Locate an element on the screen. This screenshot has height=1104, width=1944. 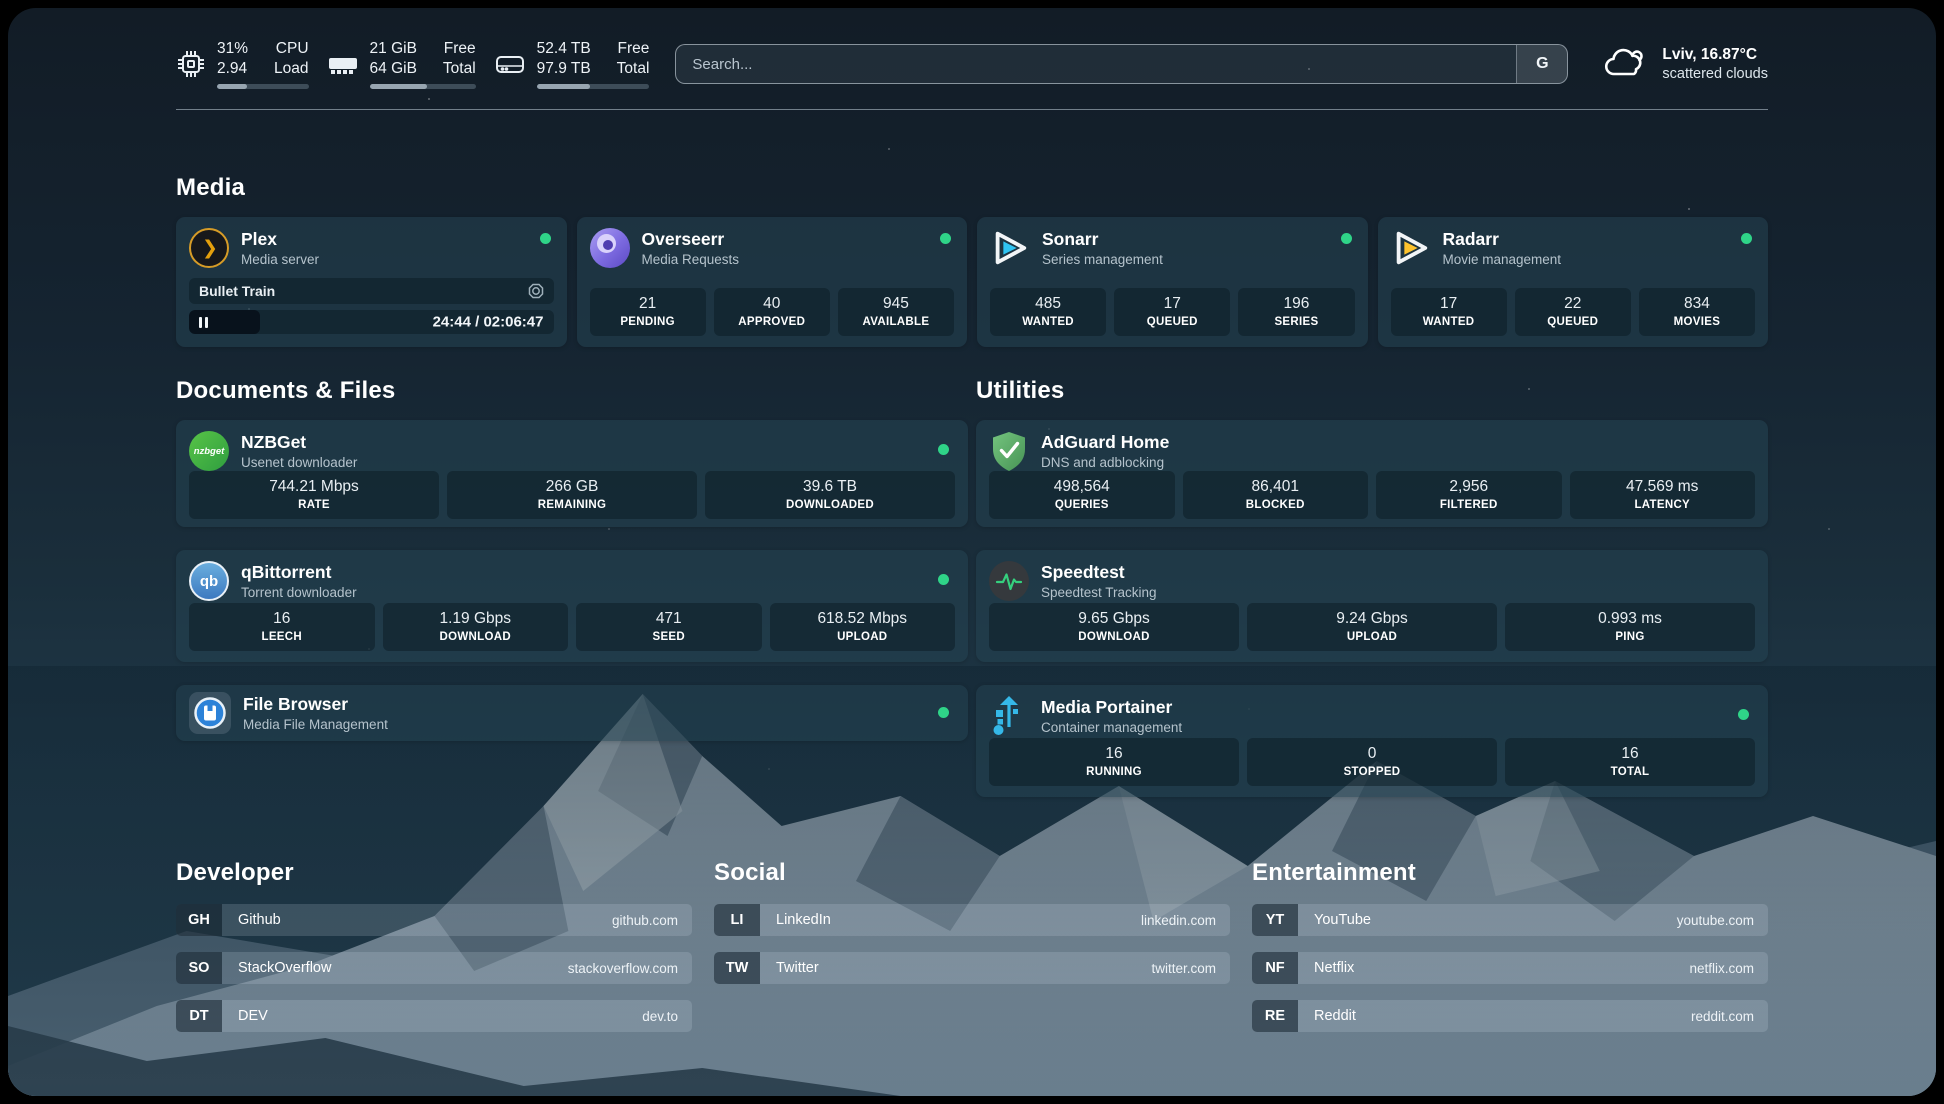
section-title-social: Social is located at coordinates (750, 872).